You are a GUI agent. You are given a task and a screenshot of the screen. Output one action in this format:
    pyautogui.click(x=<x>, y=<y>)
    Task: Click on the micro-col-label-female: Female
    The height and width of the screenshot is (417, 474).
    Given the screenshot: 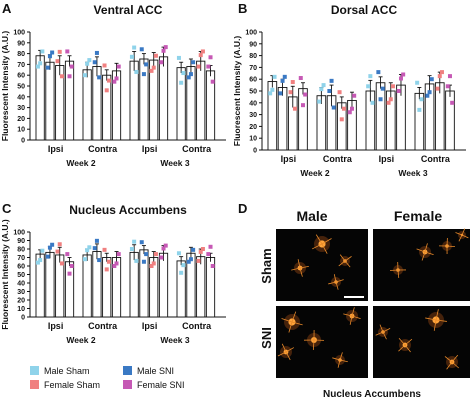 What is the action you would take?
    pyautogui.click(x=418, y=216)
    